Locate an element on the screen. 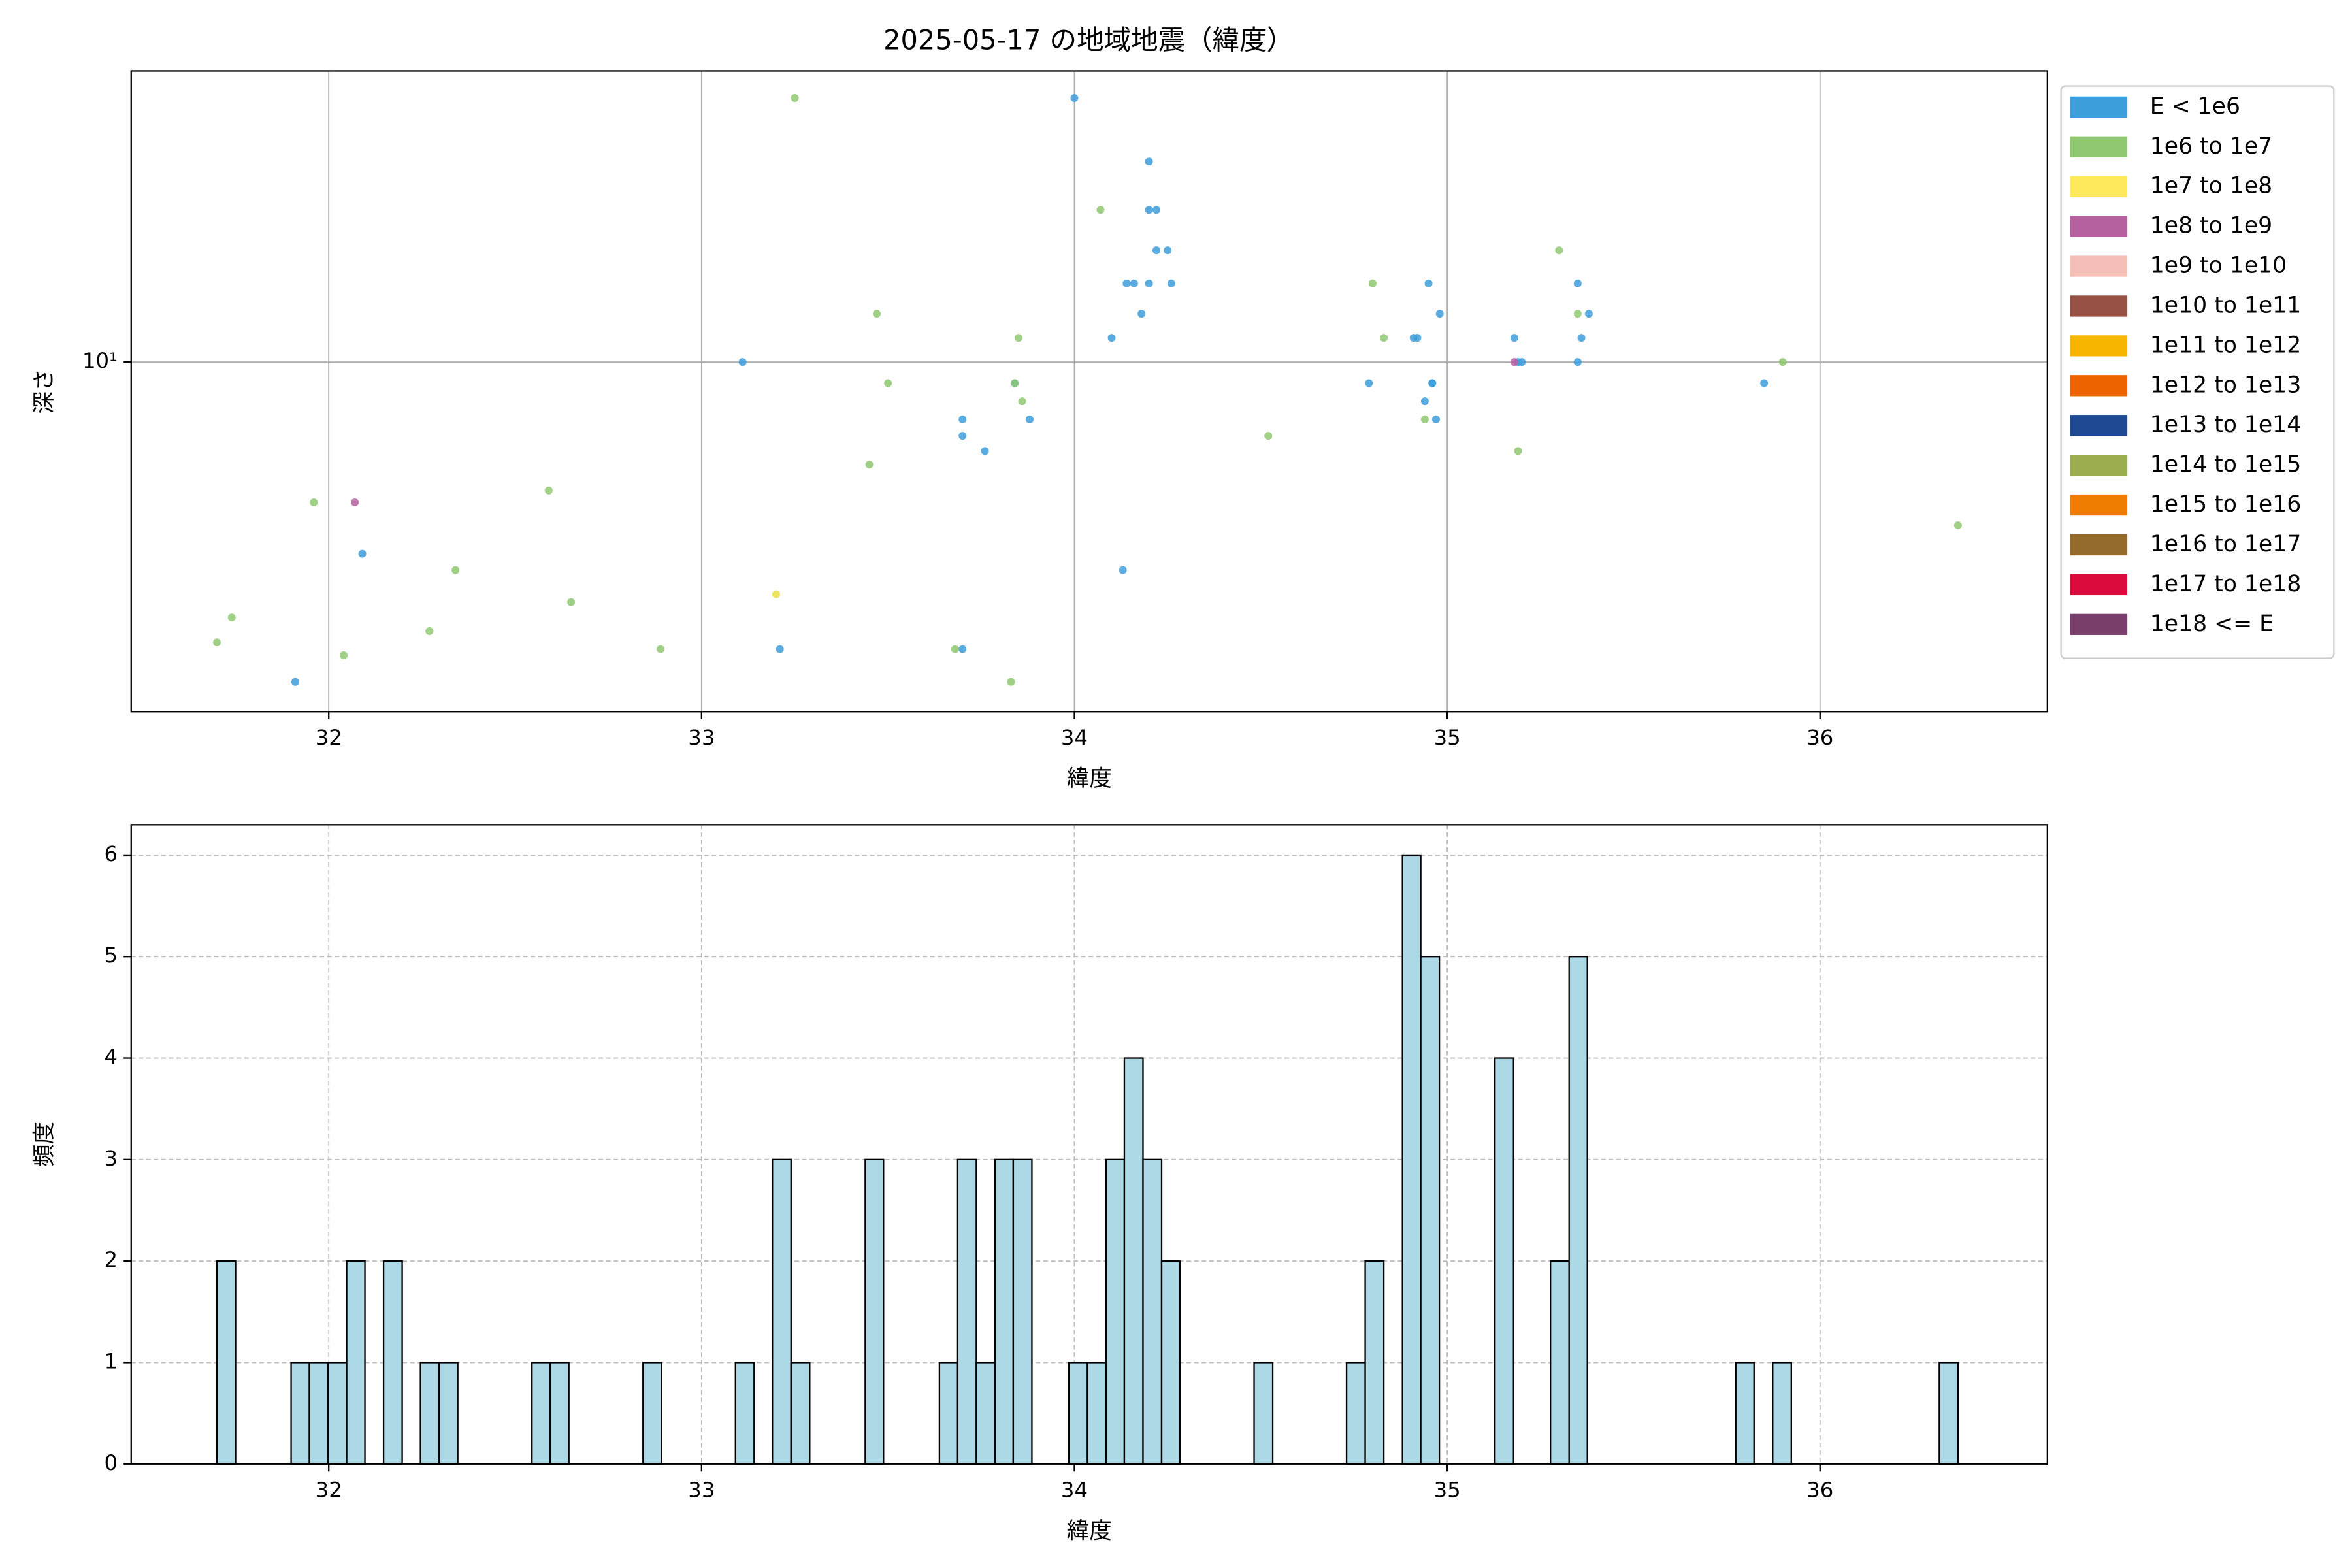 This screenshot has width=2352, height=1568. legend-label: 1e18 <= E is located at coordinates (2212, 624).